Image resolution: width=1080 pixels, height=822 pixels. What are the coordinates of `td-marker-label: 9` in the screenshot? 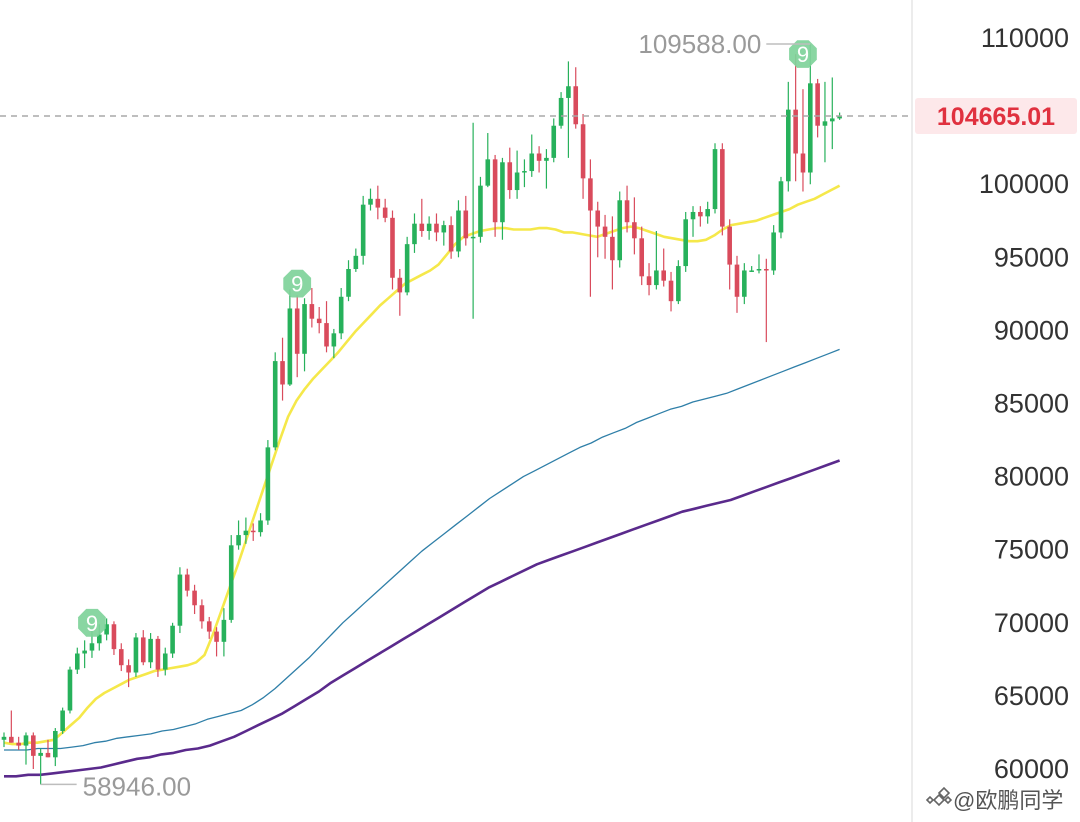 It's located at (92, 623).